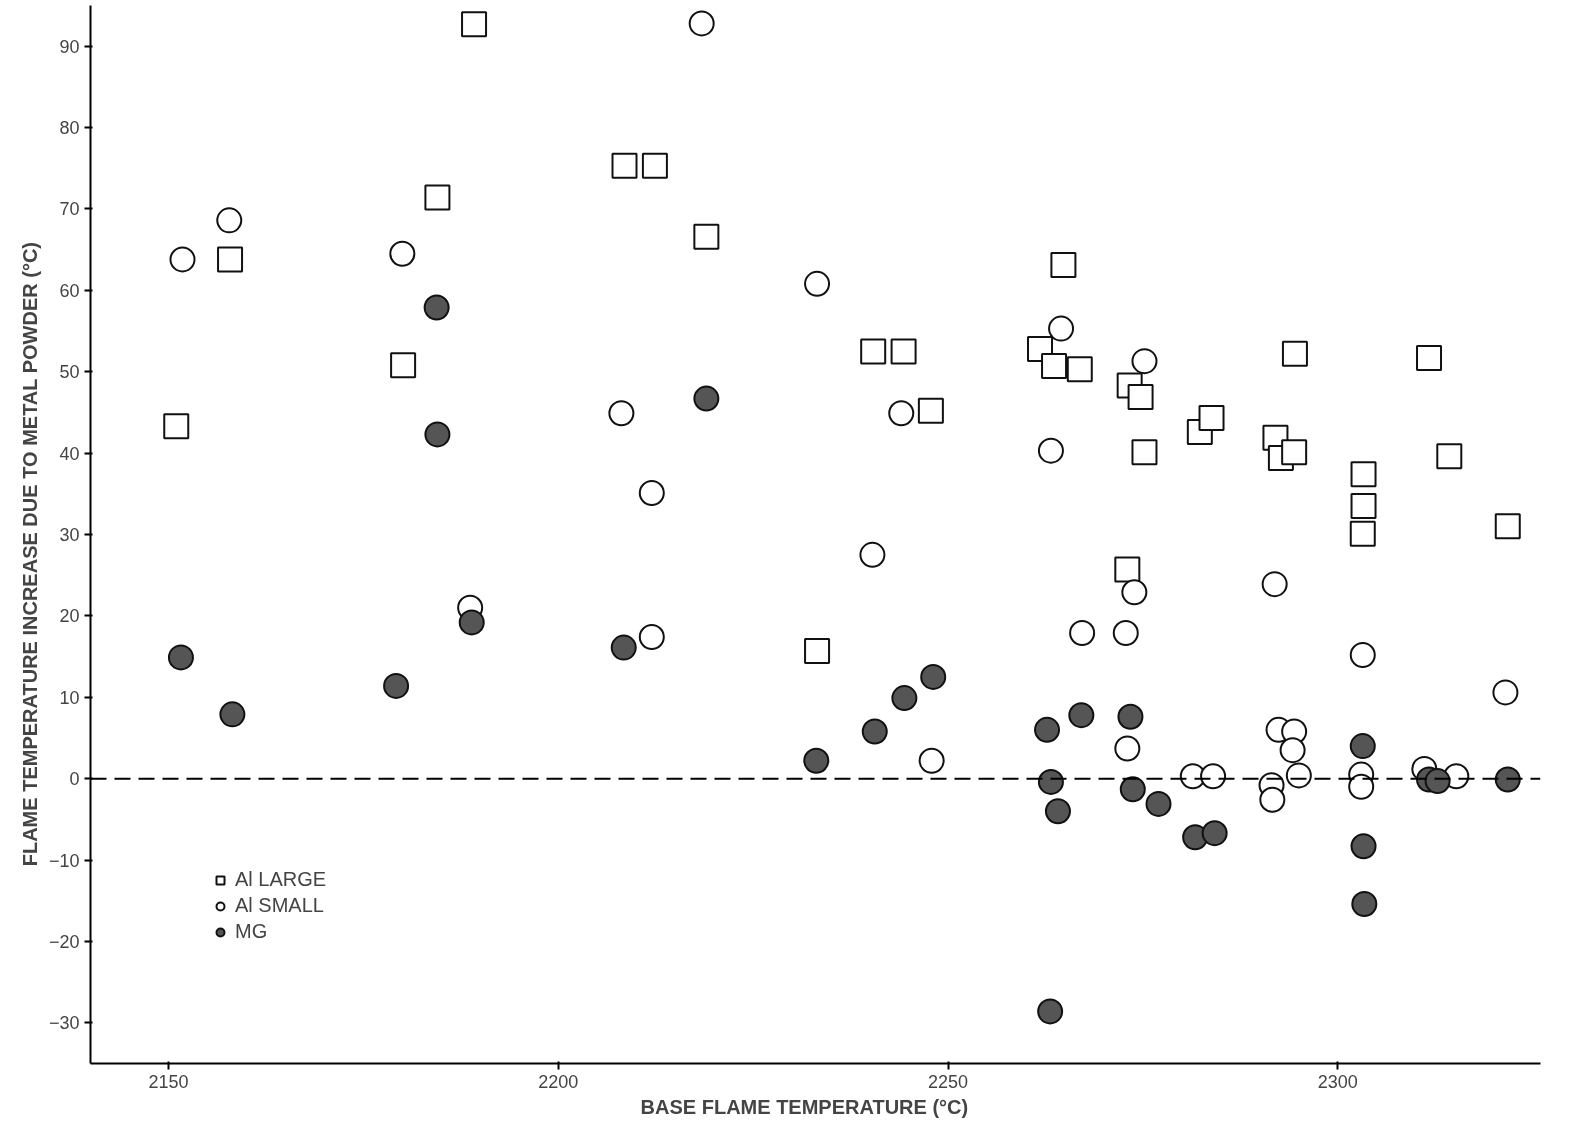 This screenshot has height=1134, width=1575. What do you see at coordinates (281, 879) in the screenshot?
I see `legend-label: Al LARGE` at bounding box center [281, 879].